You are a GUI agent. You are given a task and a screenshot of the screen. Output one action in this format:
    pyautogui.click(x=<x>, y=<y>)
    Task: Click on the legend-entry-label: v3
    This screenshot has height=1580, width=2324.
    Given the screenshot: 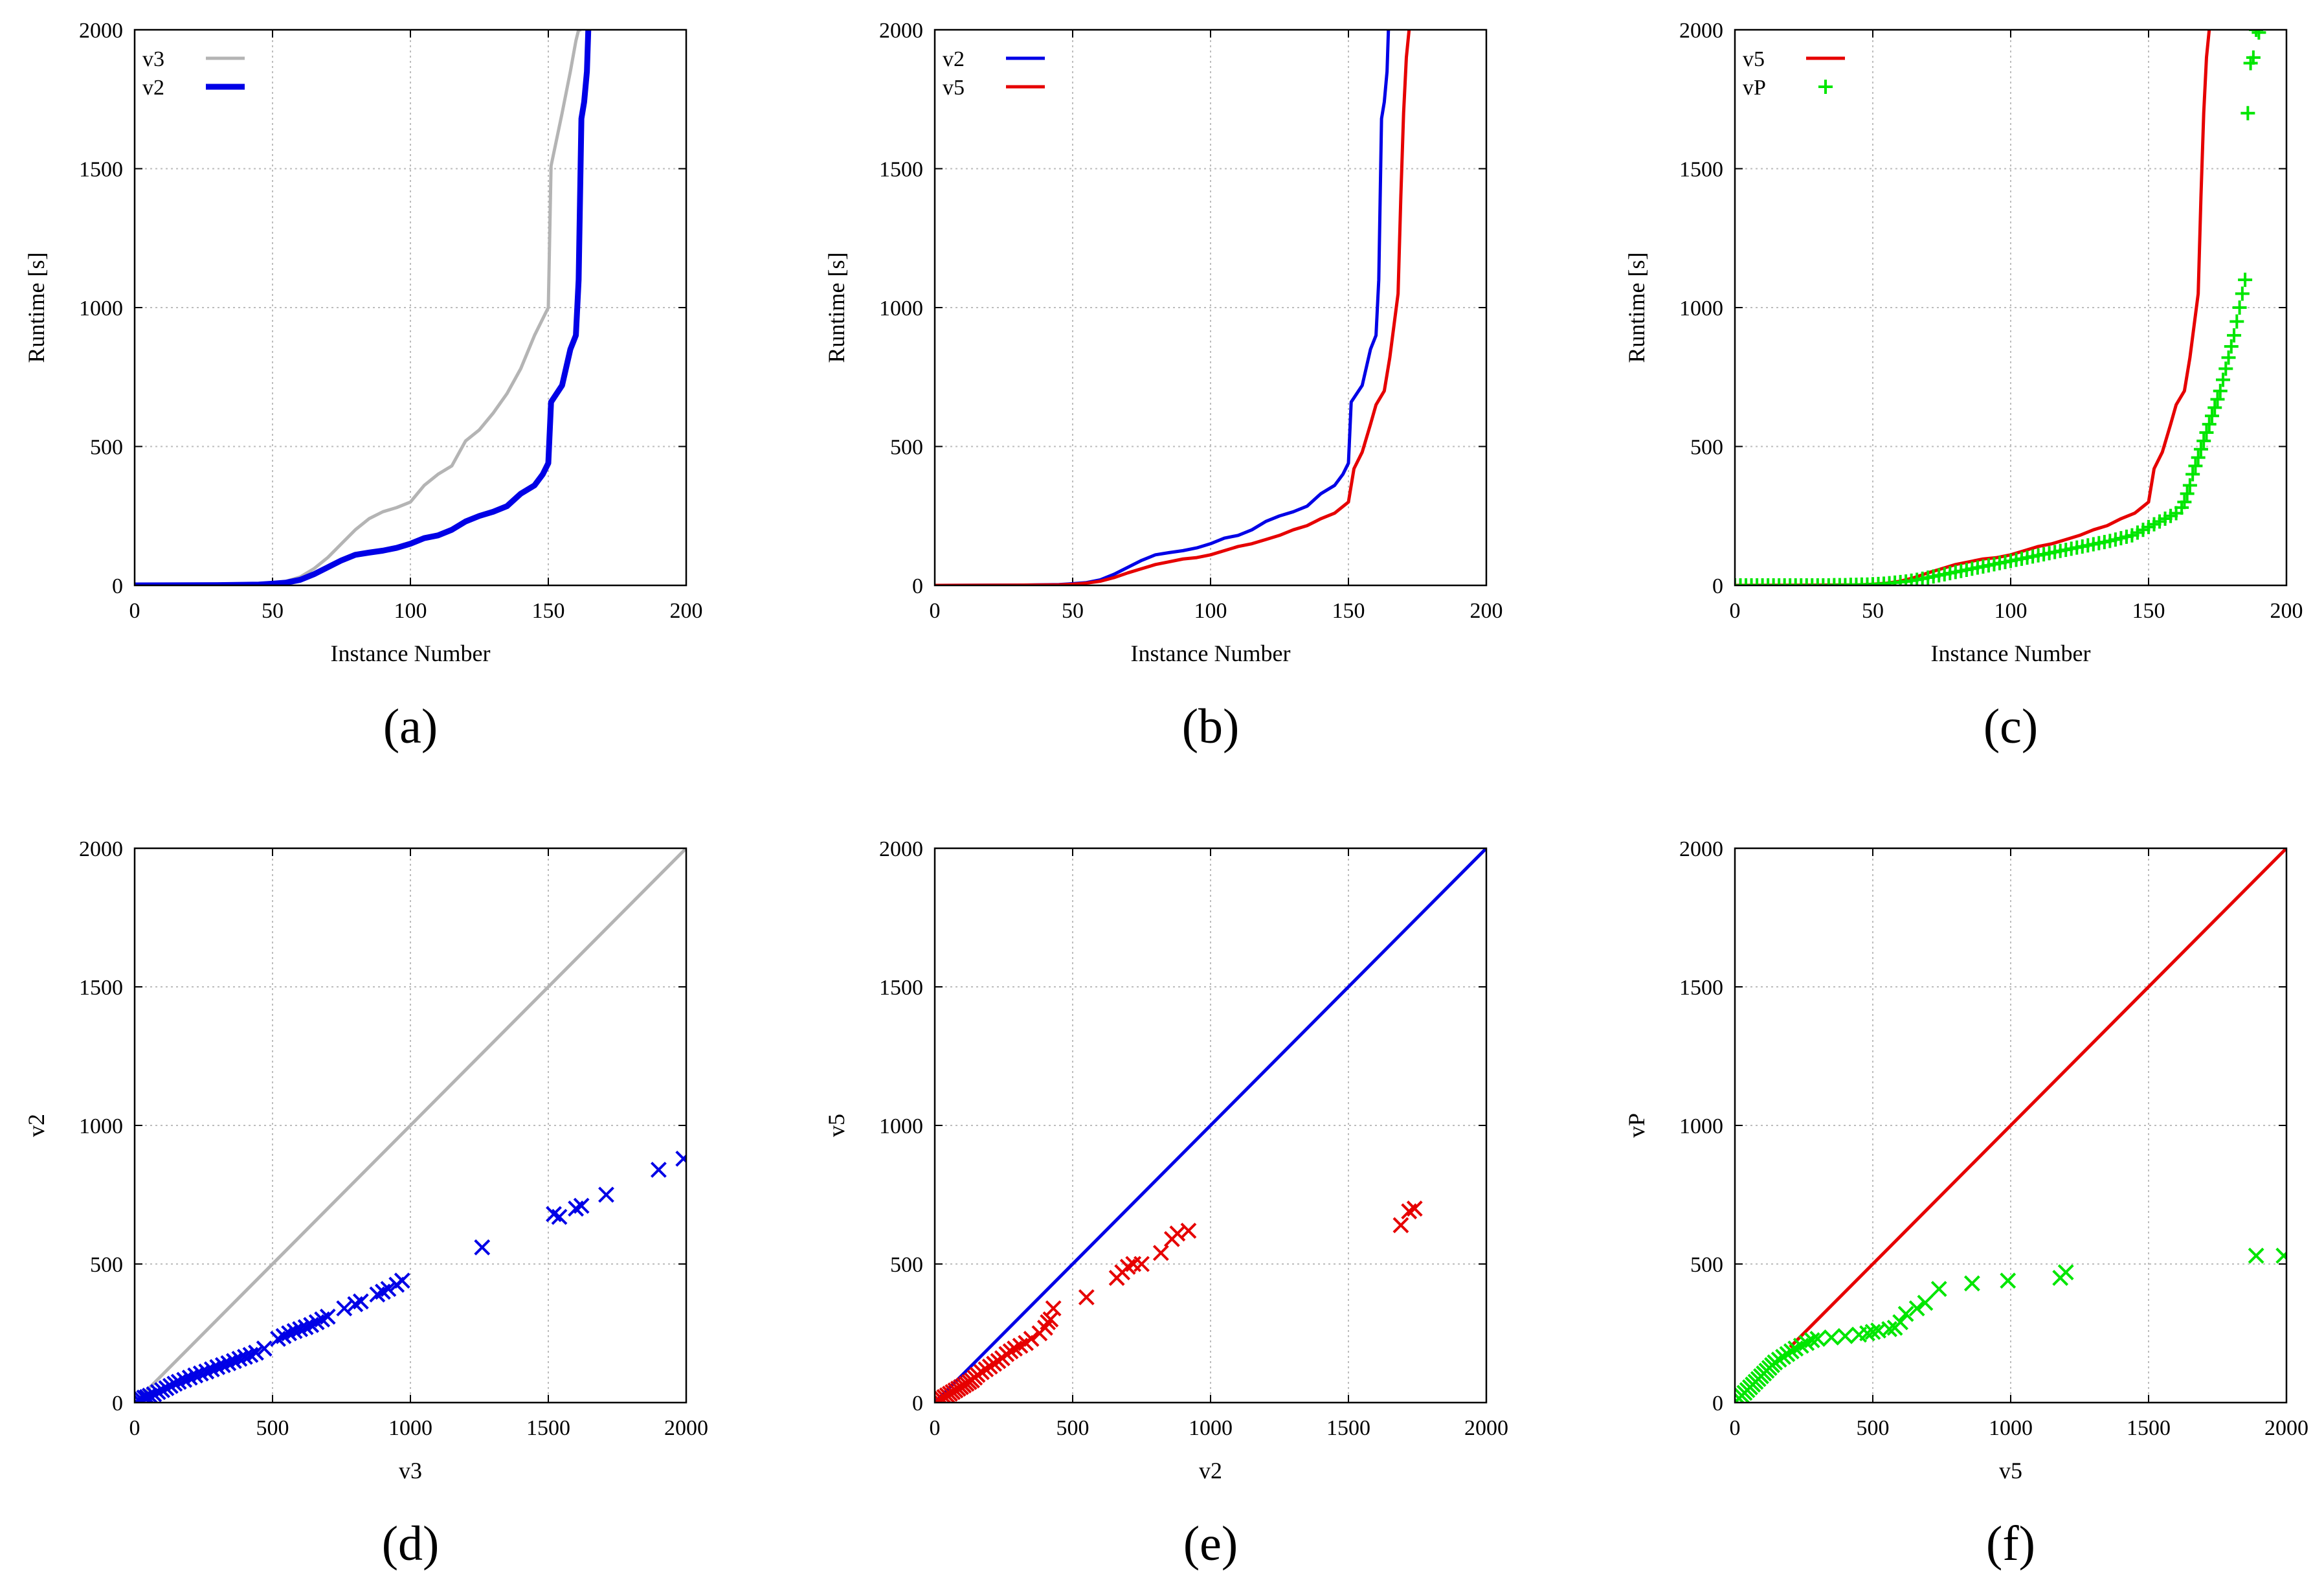 What is the action you would take?
    pyautogui.click(x=153, y=59)
    